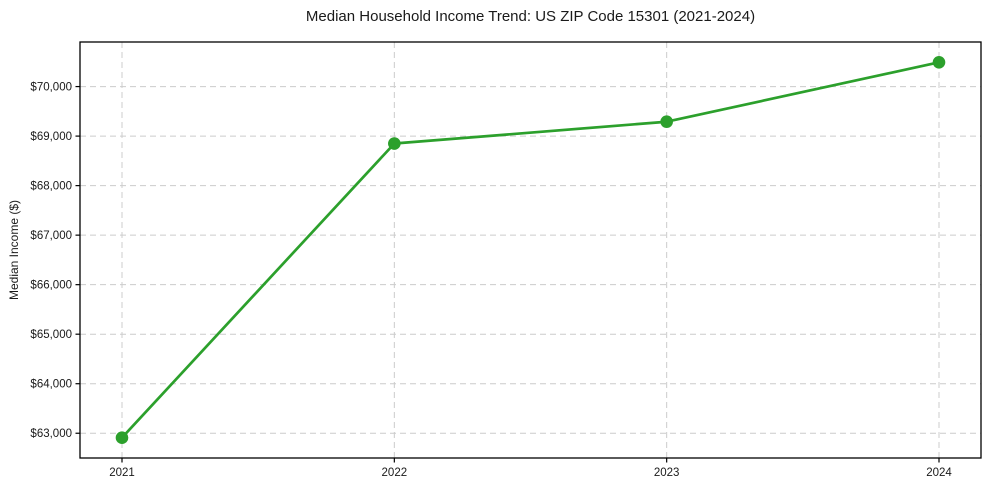 The height and width of the screenshot is (490, 989). Describe the element at coordinates (51, 236) in the screenshot. I see `y-tick-label: $67,000` at that location.